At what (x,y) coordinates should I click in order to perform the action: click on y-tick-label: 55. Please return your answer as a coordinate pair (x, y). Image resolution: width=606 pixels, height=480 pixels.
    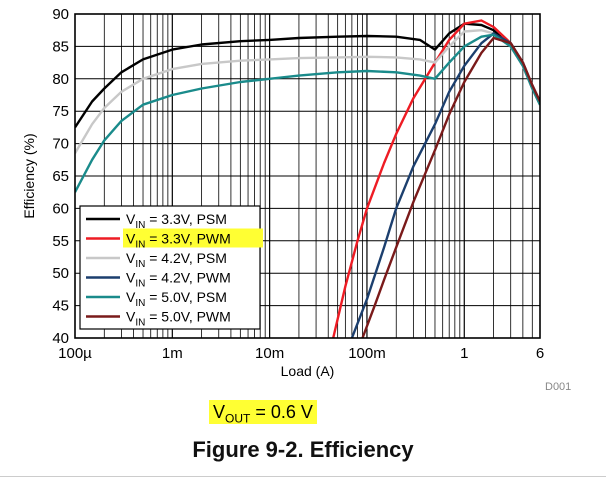
    Looking at the image, I should click on (60, 241).